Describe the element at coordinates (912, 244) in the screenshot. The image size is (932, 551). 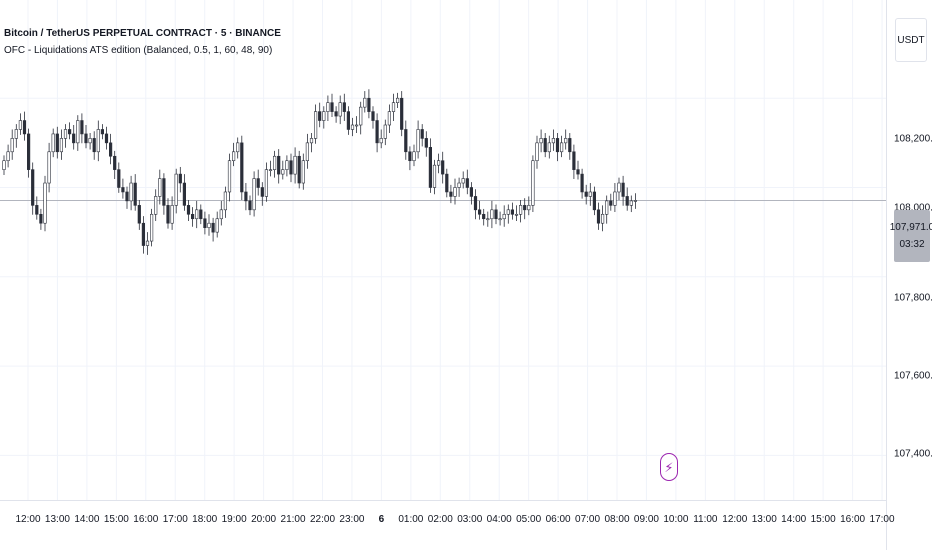
I see `bar-countdown: 03:32` at that location.